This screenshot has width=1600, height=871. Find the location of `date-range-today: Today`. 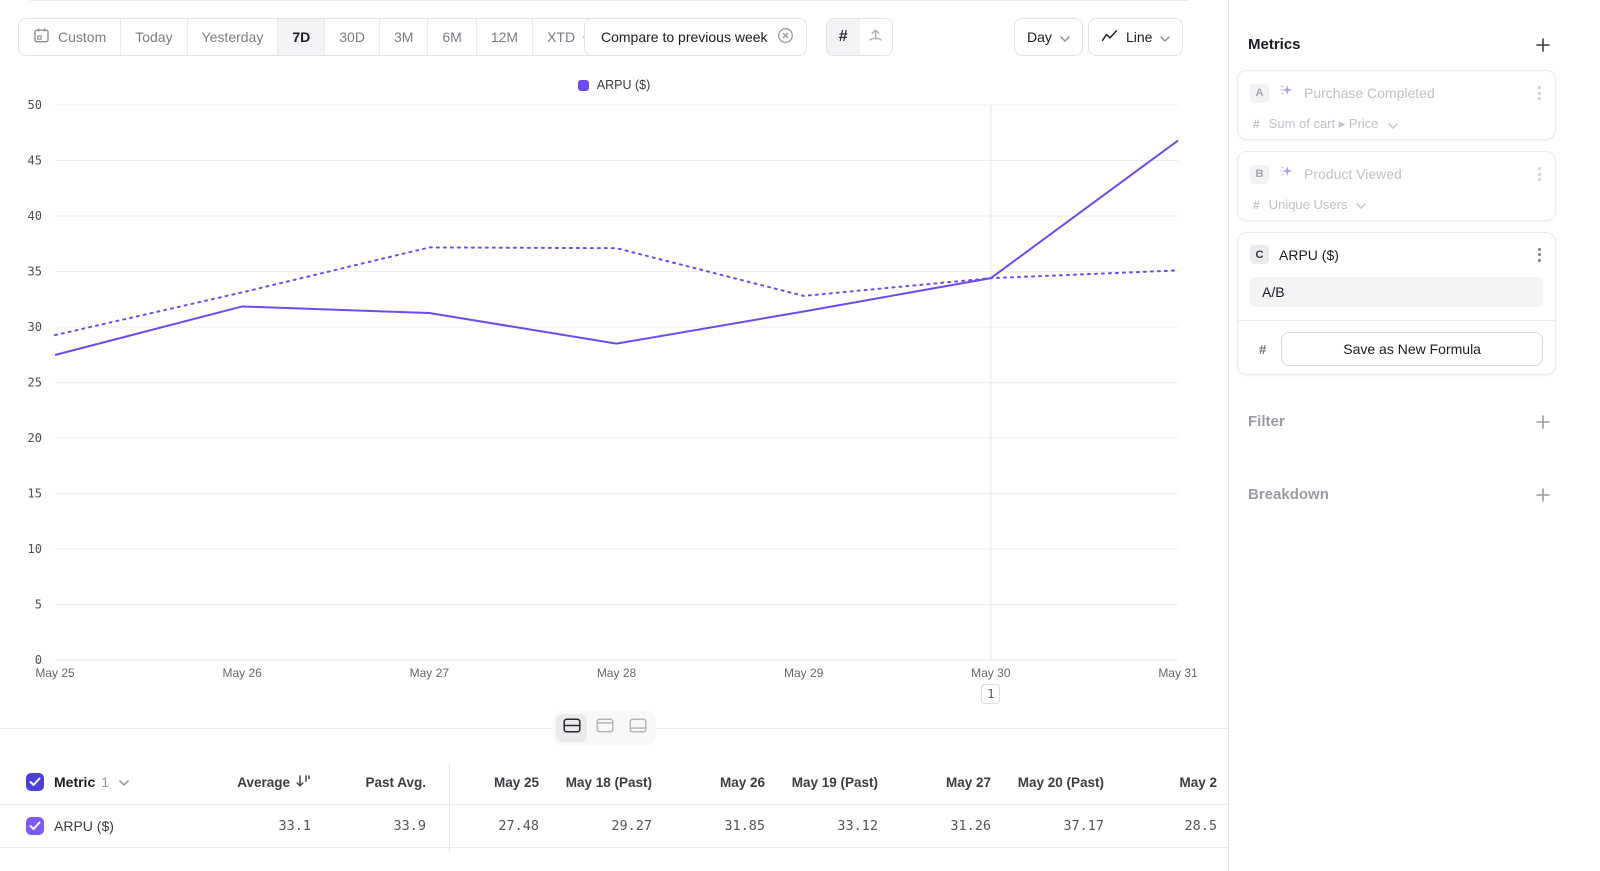

date-range-today: Today is located at coordinates (154, 37).